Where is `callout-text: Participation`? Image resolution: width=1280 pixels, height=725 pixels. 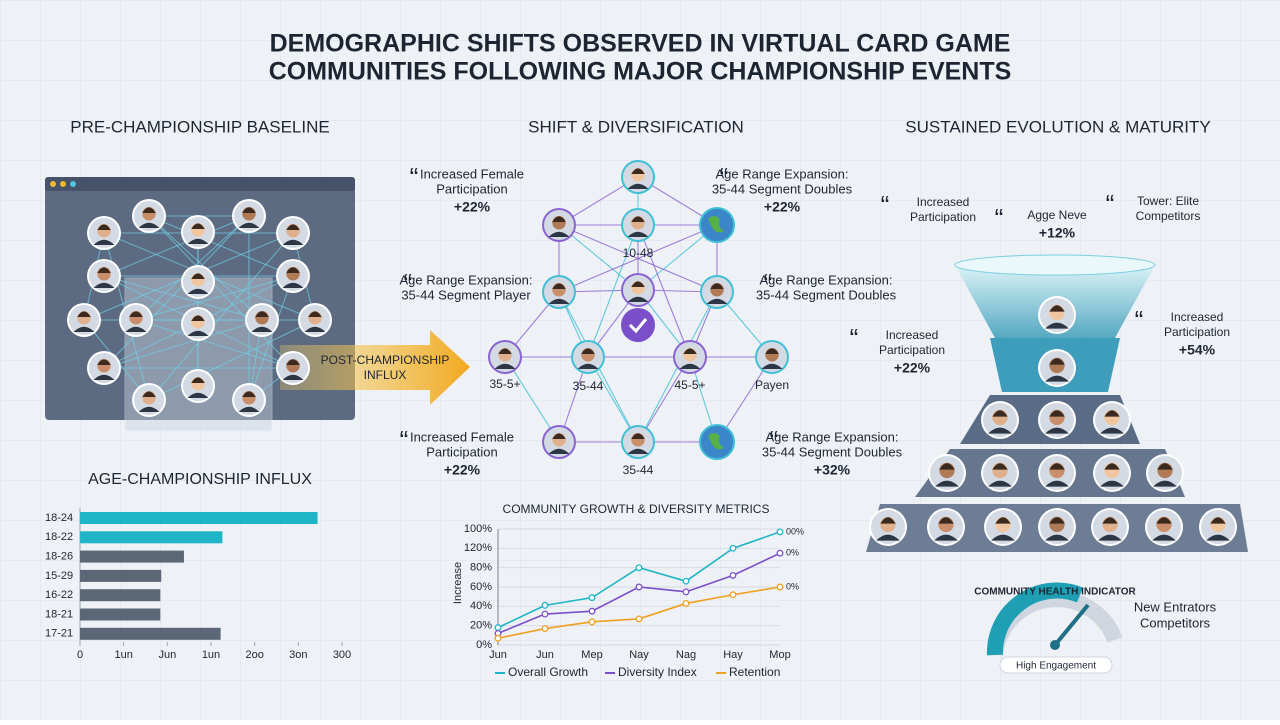 callout-text: Participation is located at coordinates (943, 217).